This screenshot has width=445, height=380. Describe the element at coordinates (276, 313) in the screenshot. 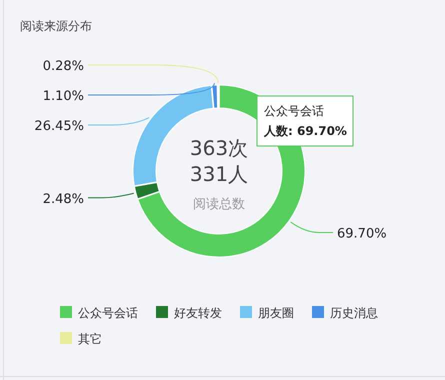

I see `legend-label: 朋友圈` at that location.